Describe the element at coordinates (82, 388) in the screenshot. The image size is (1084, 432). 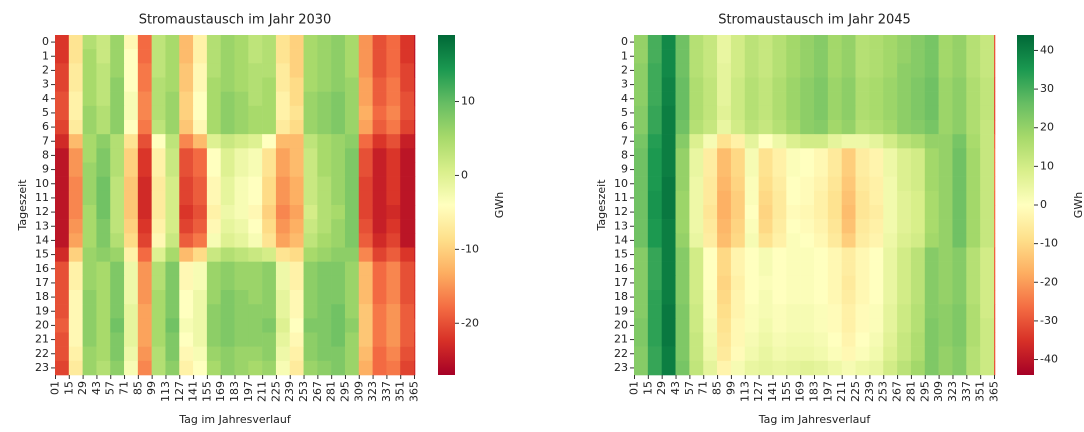
I see `x-tick-label: 29` at that location.